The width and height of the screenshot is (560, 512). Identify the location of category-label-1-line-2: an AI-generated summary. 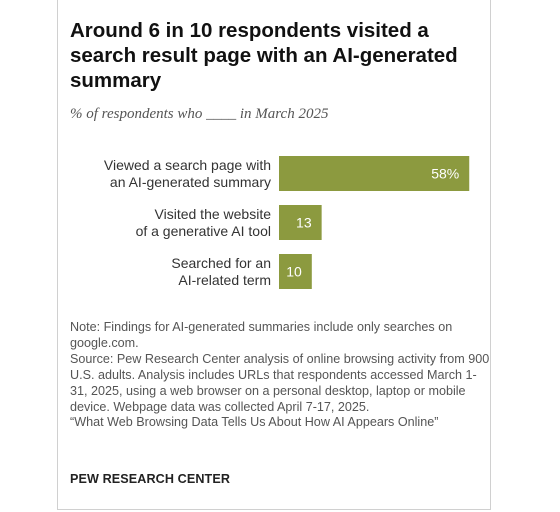
(190, 182).